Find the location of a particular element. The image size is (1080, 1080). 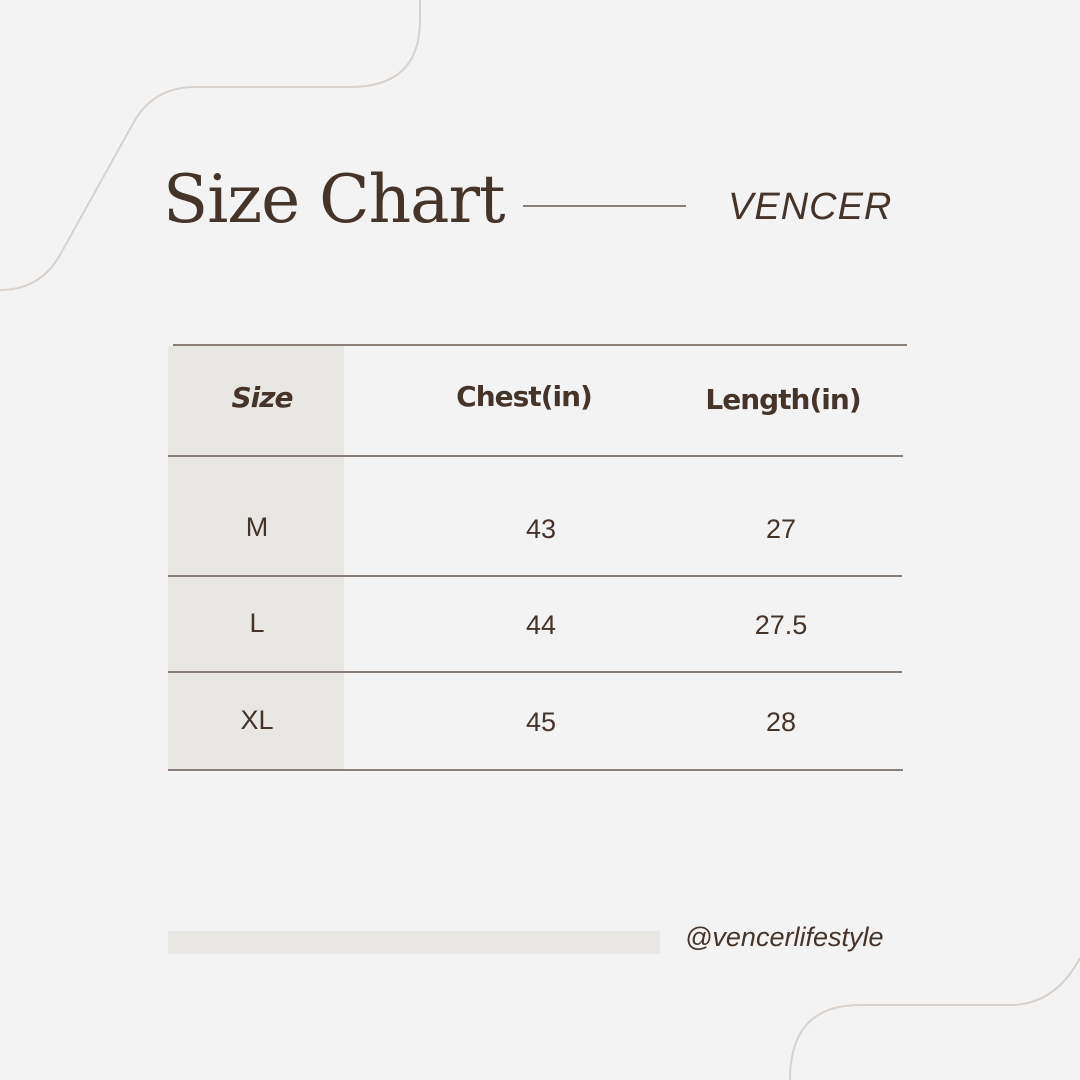

cell-length: 28 is located at coordinates (781, 722).